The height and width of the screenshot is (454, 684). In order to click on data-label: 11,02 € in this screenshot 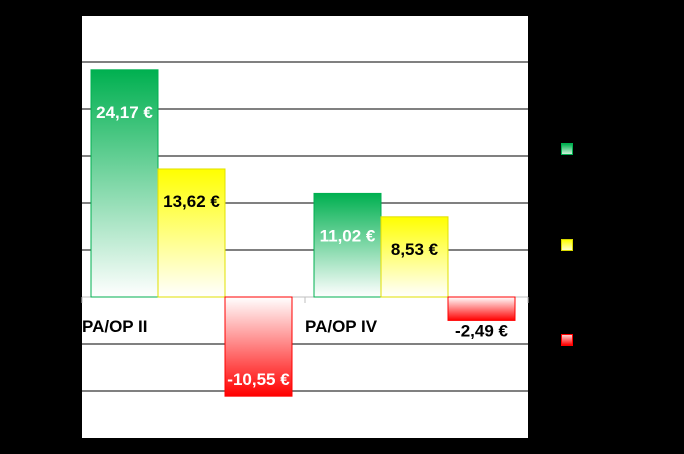, I will do `click(348, 235)`.